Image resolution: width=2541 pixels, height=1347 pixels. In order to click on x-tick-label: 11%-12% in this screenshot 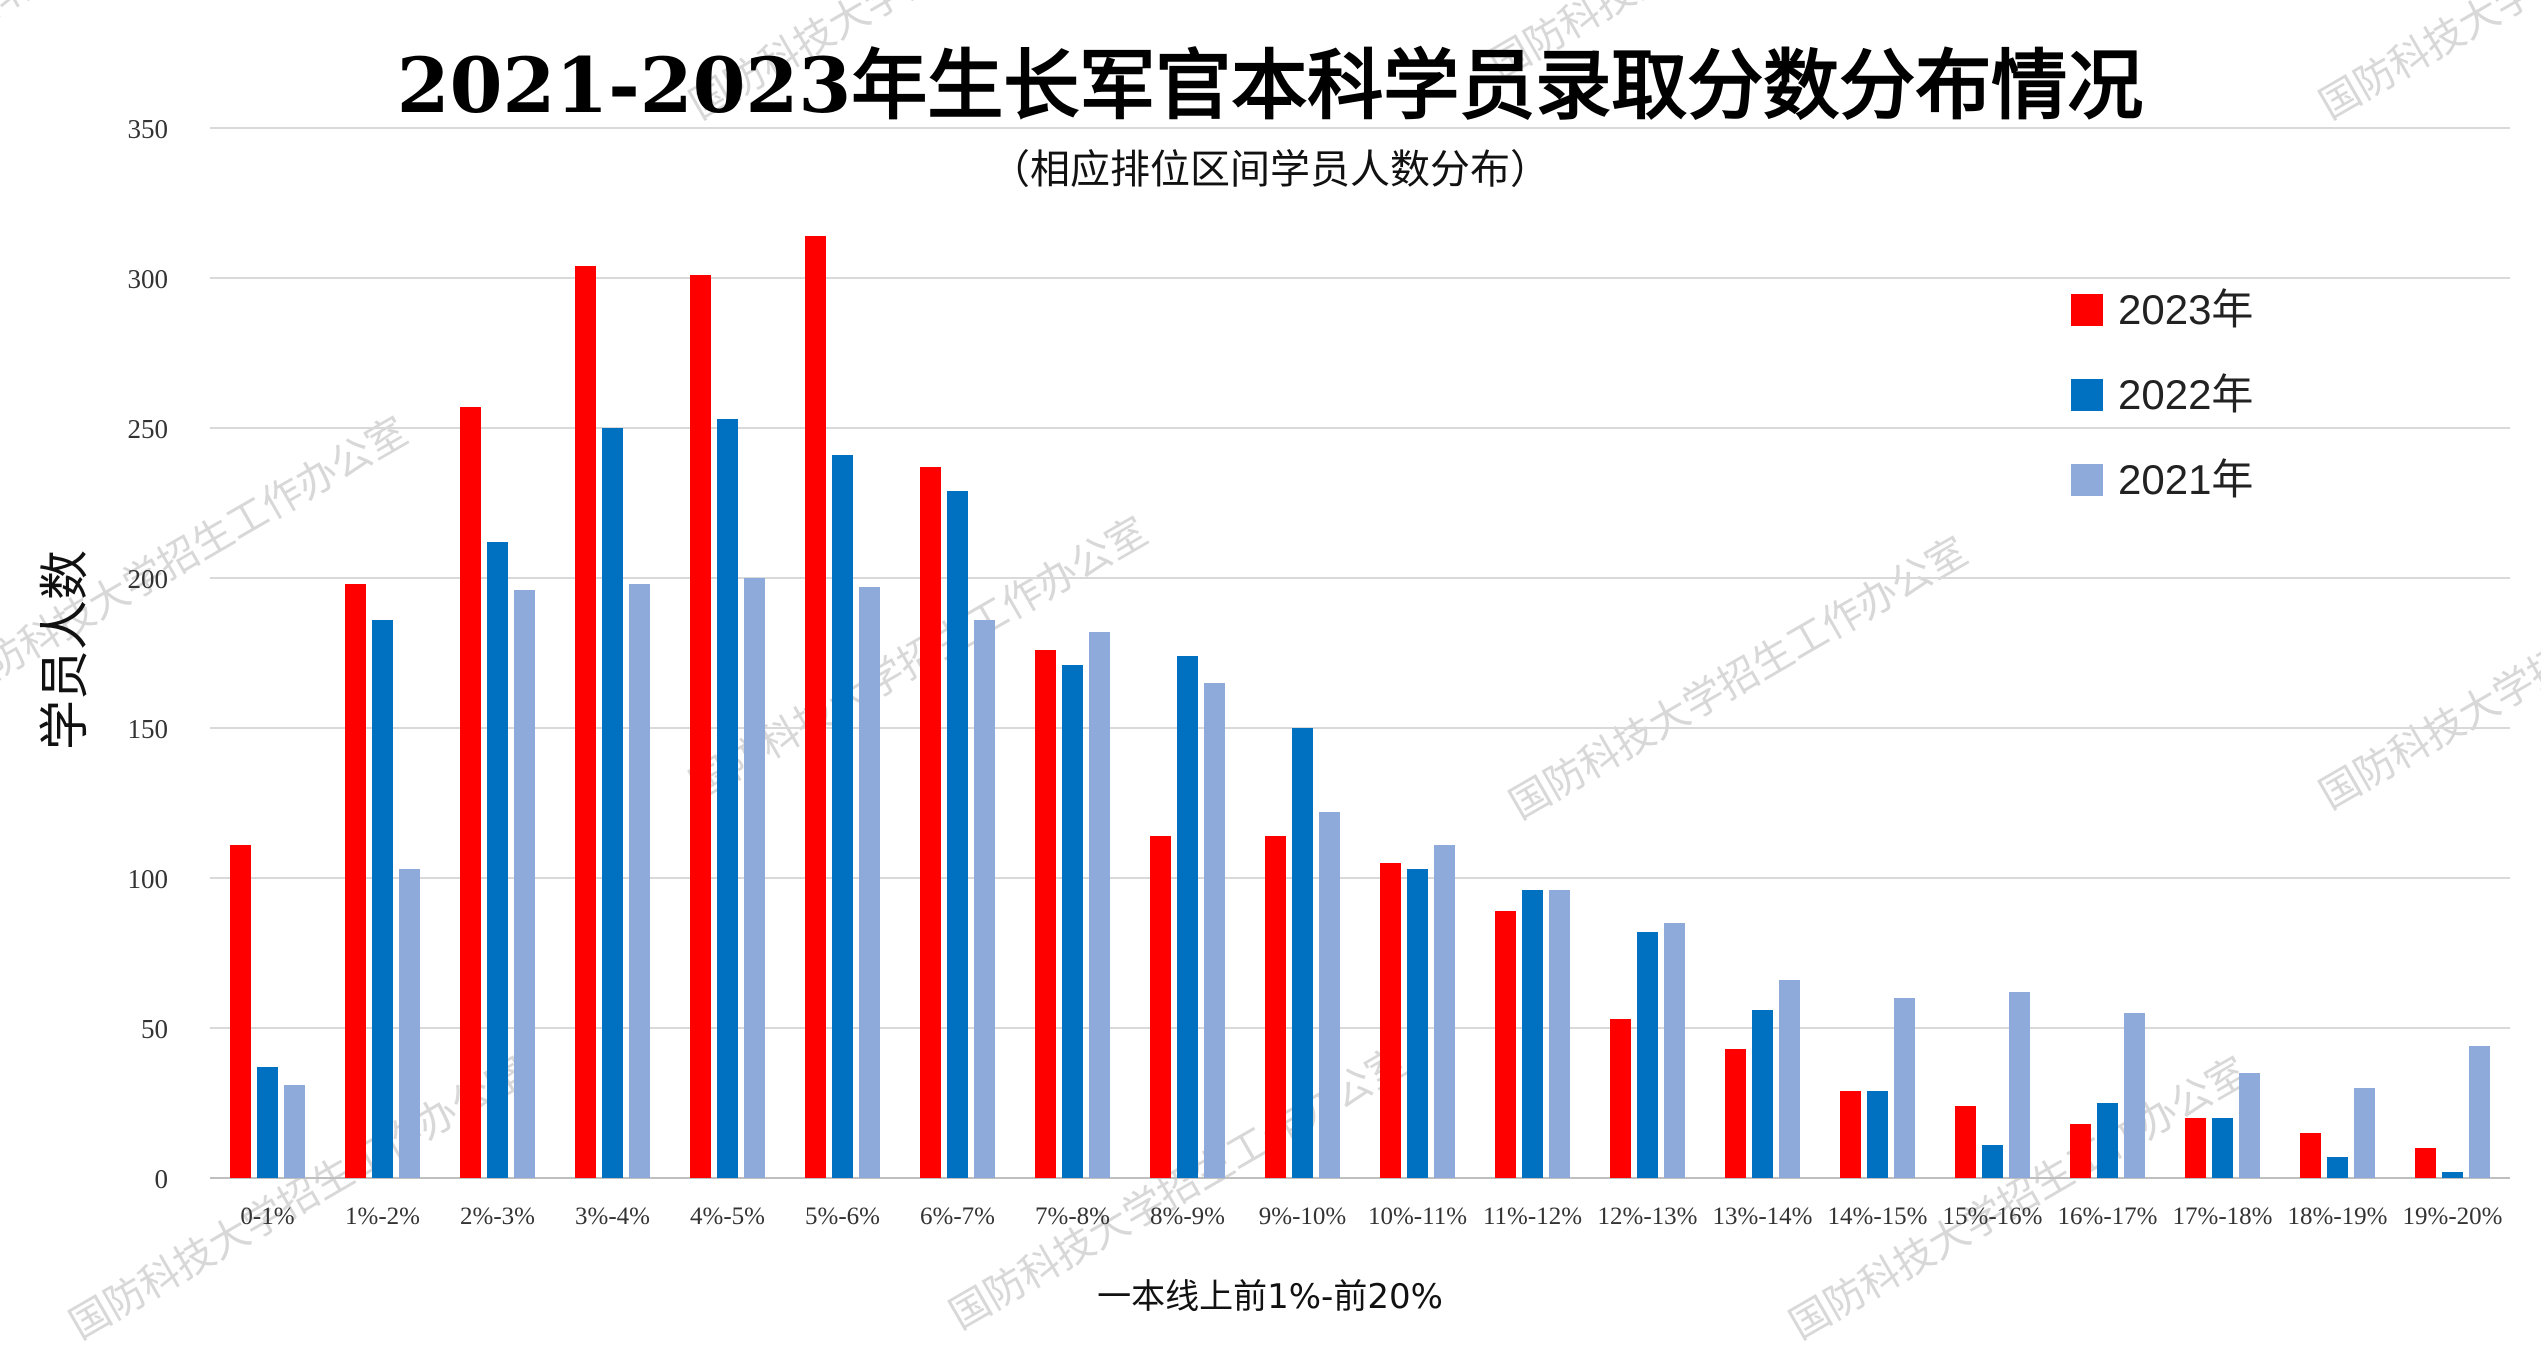, I will do `click(1532, 1216)`.